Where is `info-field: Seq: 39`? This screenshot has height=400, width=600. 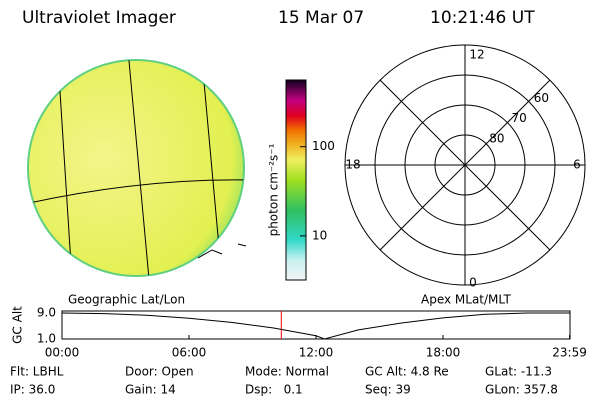
info-field: Seq: 39 is located at coordinates (388, 390).